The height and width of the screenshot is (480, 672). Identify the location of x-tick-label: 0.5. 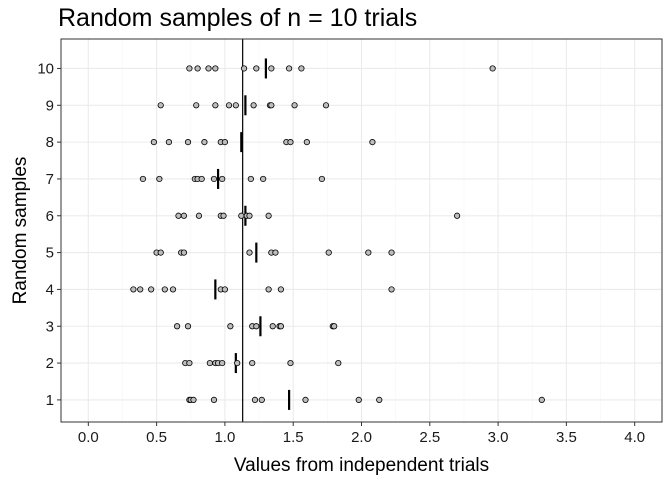
(156, 437).